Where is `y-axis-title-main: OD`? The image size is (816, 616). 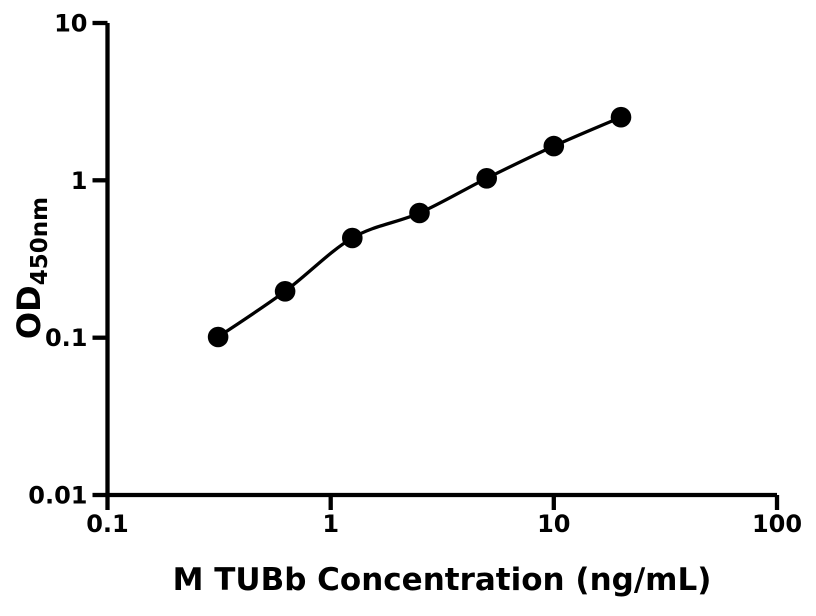
y-axis-title-main: OD is located at coordinates (29, 312).